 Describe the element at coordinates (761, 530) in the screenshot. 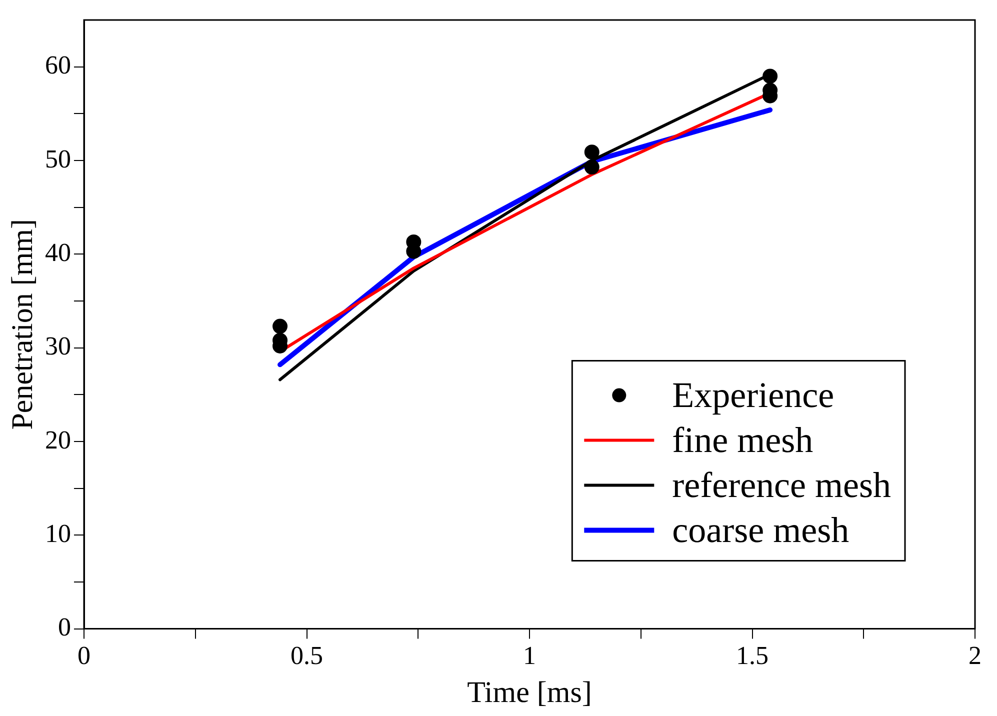

I see `legend-label: coarse mesh` at that location.